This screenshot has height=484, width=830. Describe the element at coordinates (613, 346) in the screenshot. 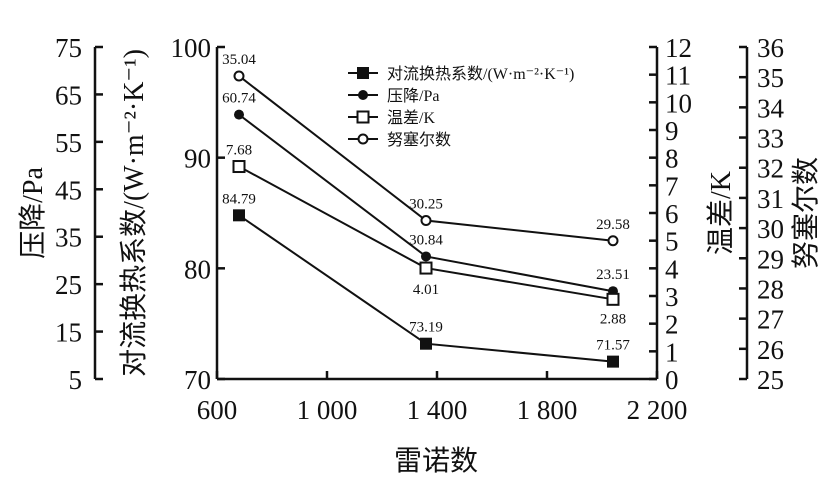

I see `data-label-heat: 71.57` at that location.